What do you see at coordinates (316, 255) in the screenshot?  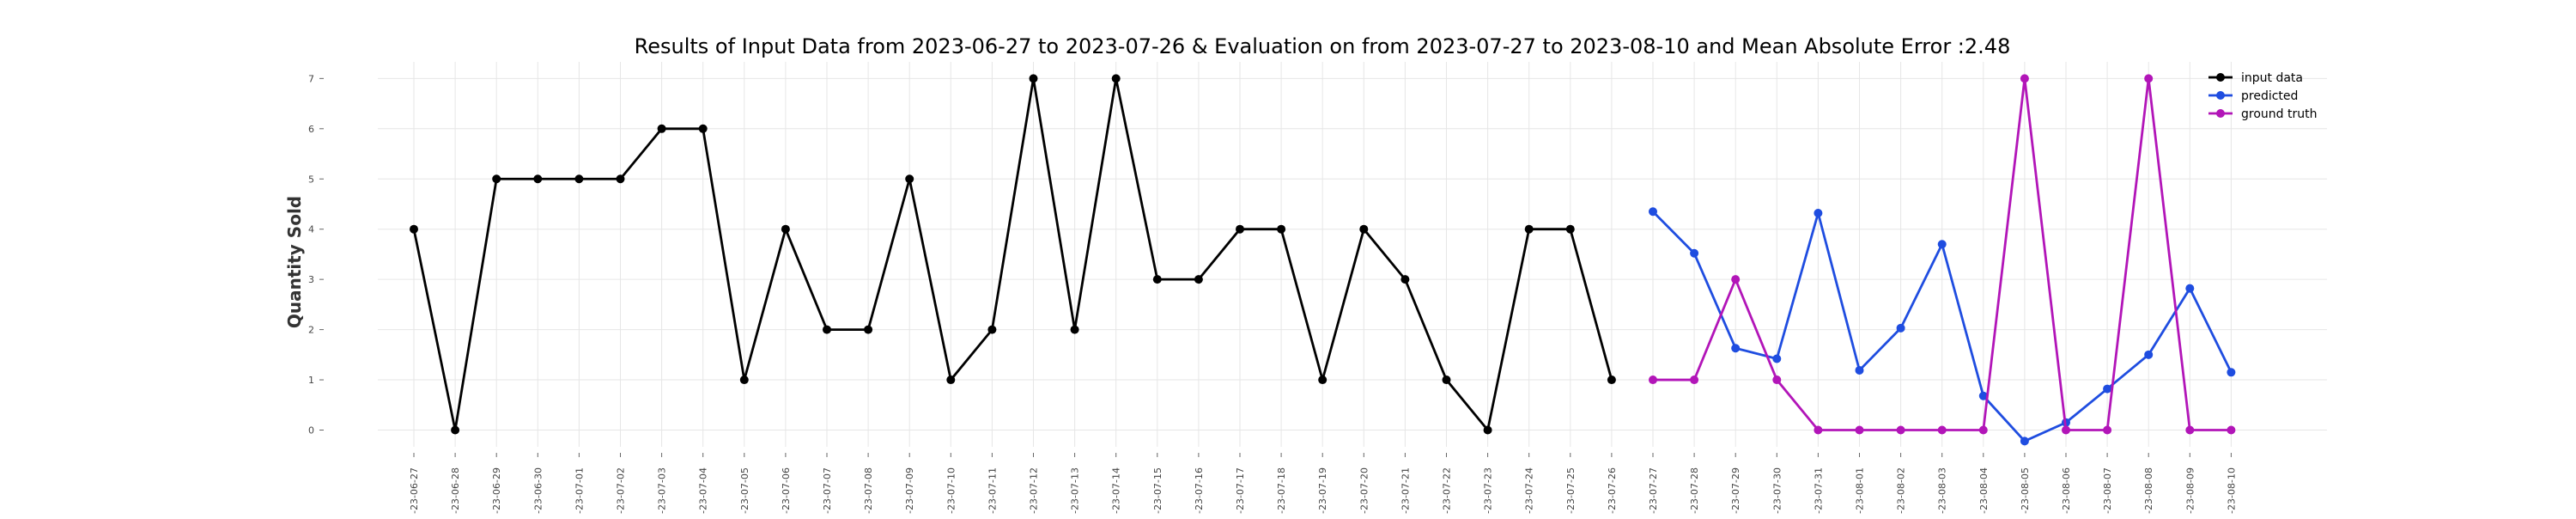 I see `y-axis-ticks: 0 1 2 3 4 5 6 7` at bounding box center [316, 255].